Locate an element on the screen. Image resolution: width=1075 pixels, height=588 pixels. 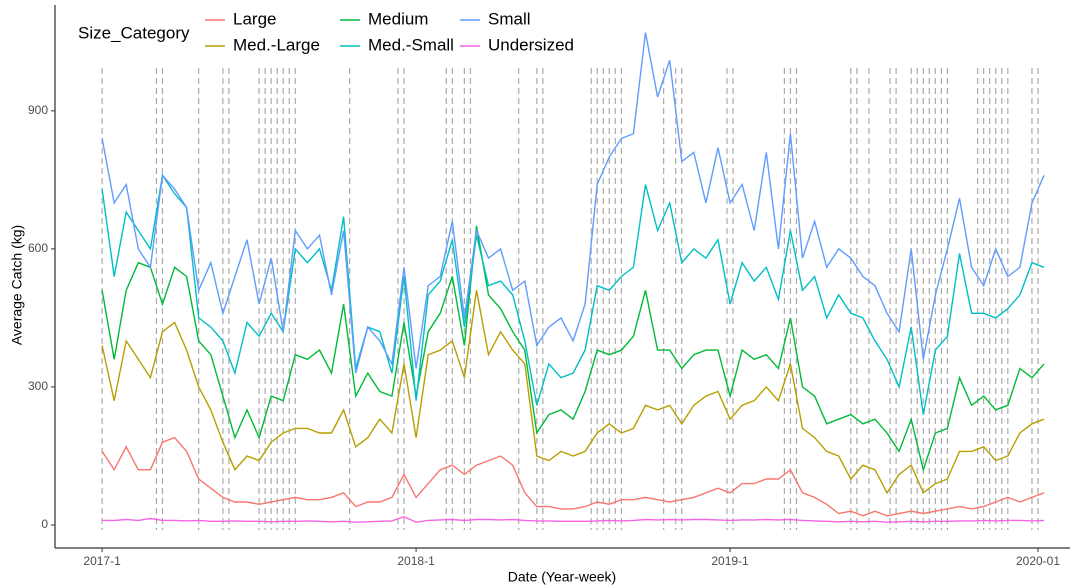
legend-label: Med.-Large is located at coordinates (276, 44).